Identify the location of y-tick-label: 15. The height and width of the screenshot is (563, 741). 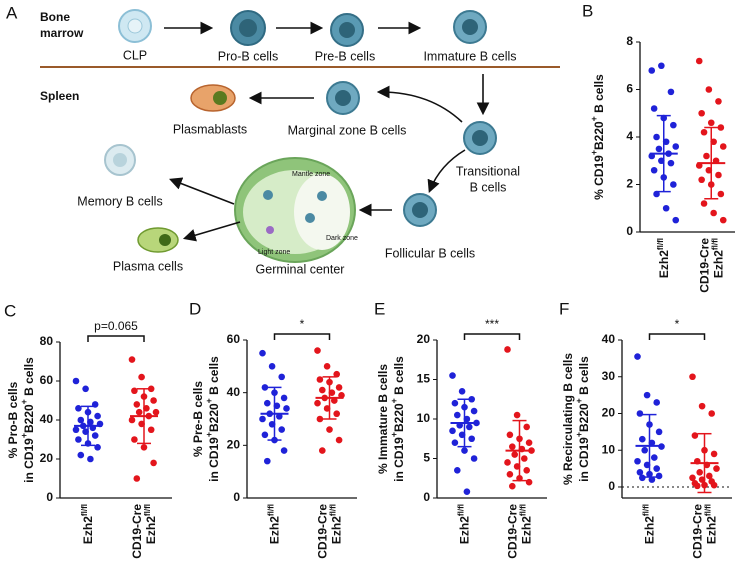
(424, 379).